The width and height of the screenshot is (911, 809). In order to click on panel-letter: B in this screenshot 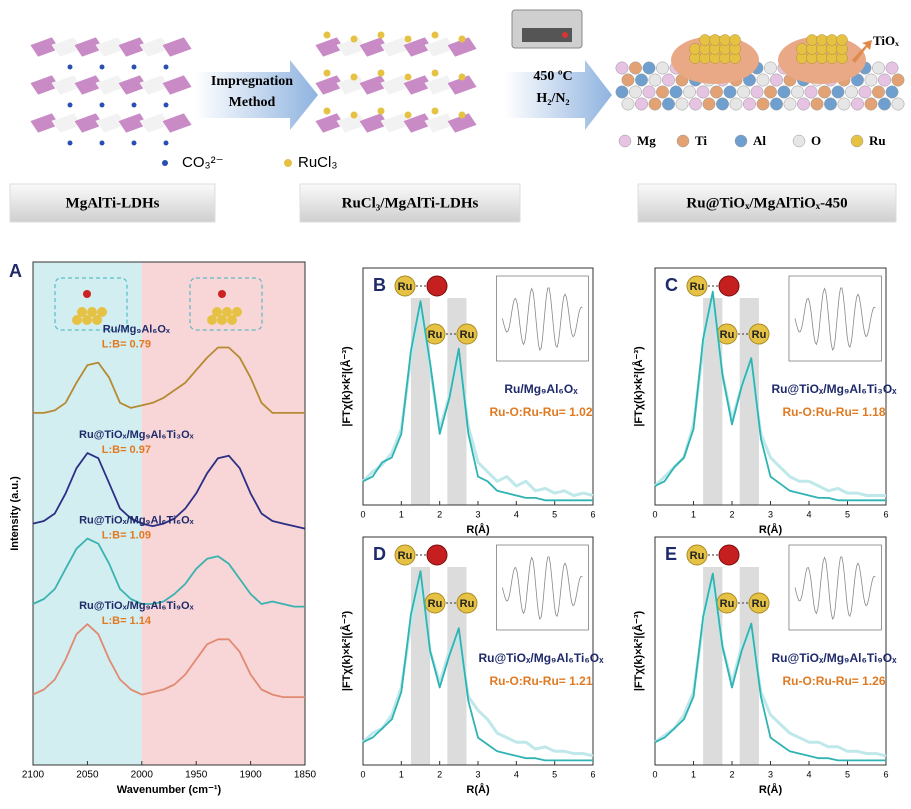, I will do `click(379, 285)`.